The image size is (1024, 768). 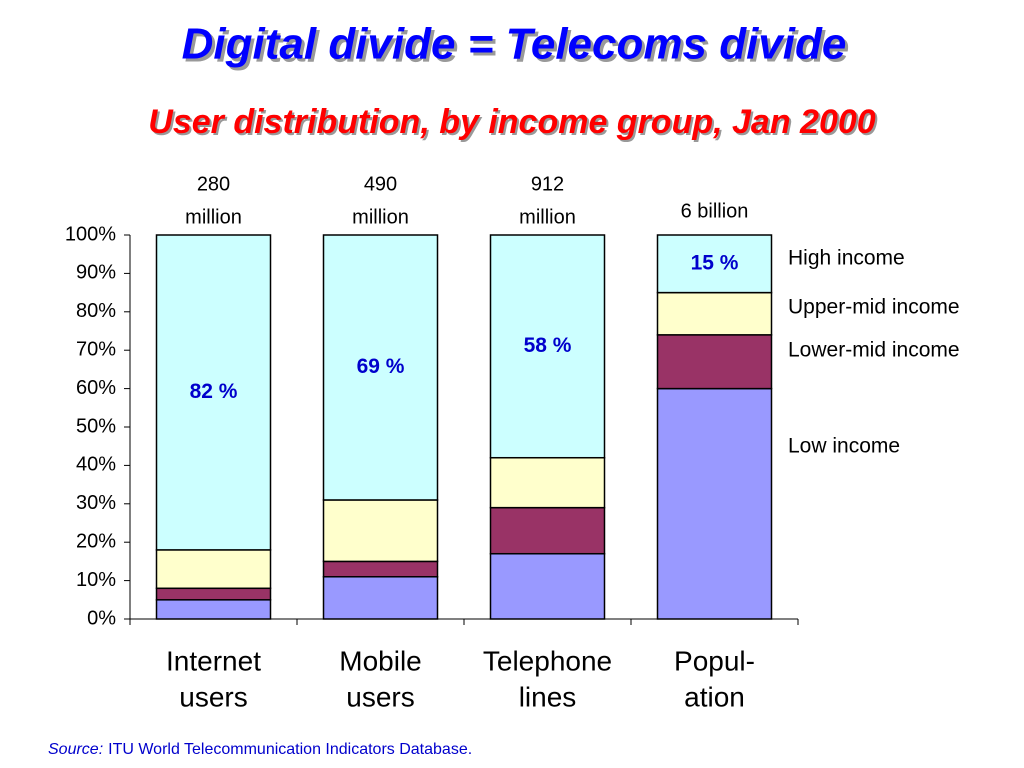 I want to click on total-label: 490, so click(x=380, y=184).